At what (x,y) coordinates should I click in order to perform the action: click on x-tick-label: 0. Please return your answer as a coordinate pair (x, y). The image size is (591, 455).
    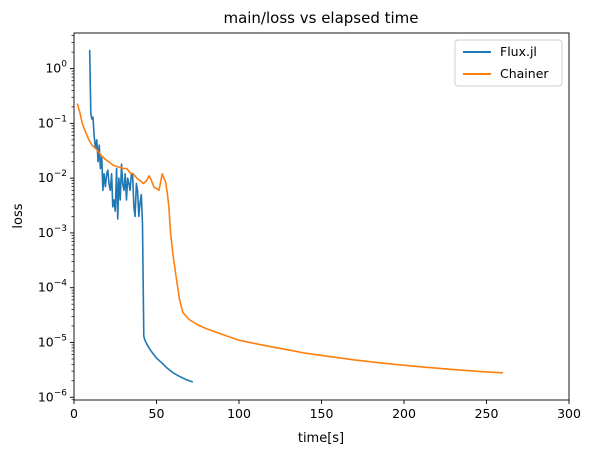
    Looking at the image, I should click on (74, 413).